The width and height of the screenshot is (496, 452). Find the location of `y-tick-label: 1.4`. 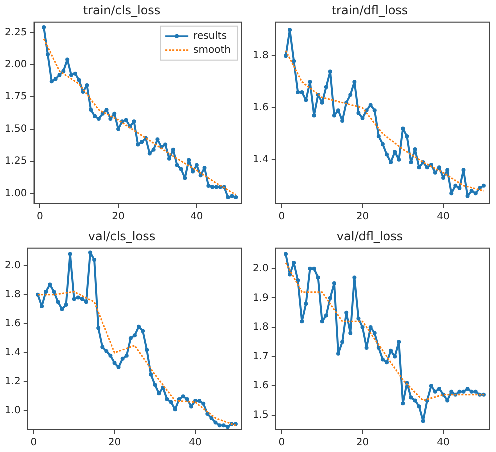

y-tick-label: 1.4 is located at coordinates (12, 353).